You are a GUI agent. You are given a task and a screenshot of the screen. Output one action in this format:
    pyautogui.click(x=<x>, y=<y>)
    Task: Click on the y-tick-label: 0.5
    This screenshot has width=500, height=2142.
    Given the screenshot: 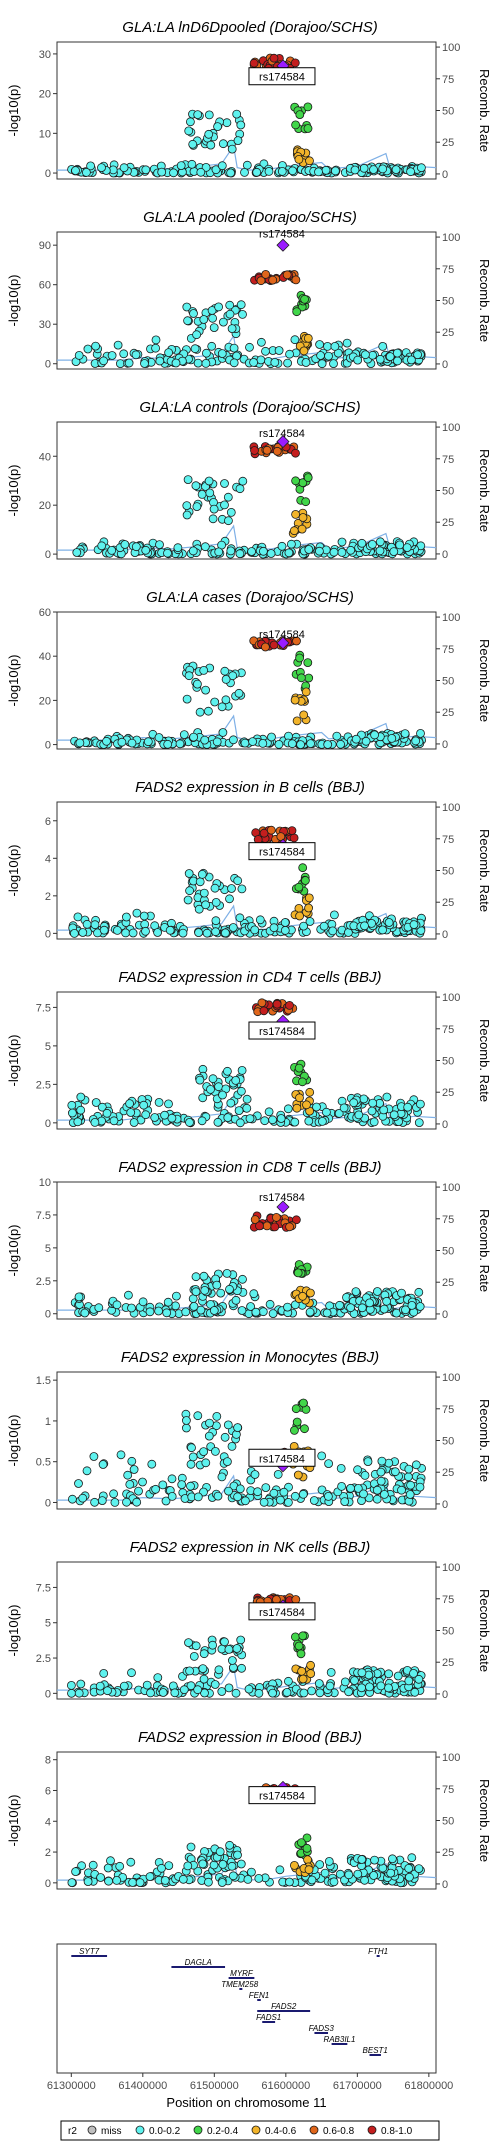 What is the action you would take?
    pyautogui.click(x=43, y=1463)
    